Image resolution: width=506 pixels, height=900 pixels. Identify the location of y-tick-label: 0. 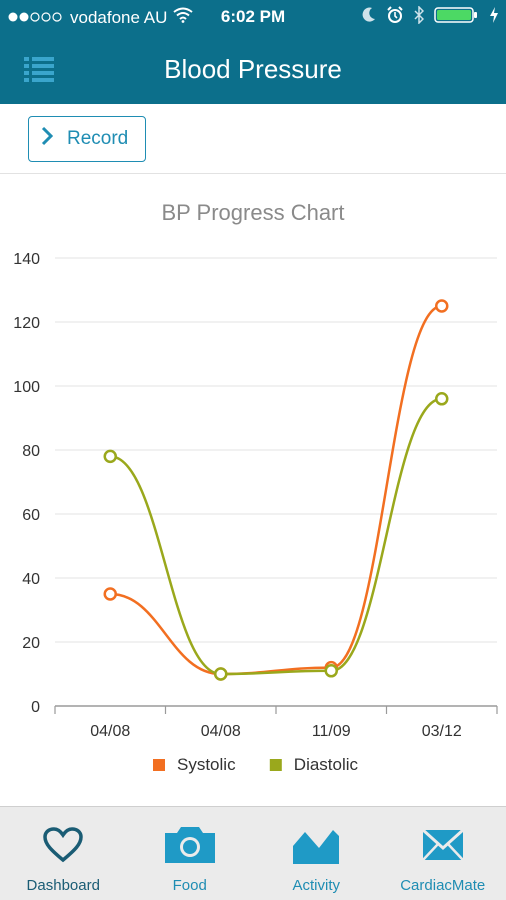
(35, 707).